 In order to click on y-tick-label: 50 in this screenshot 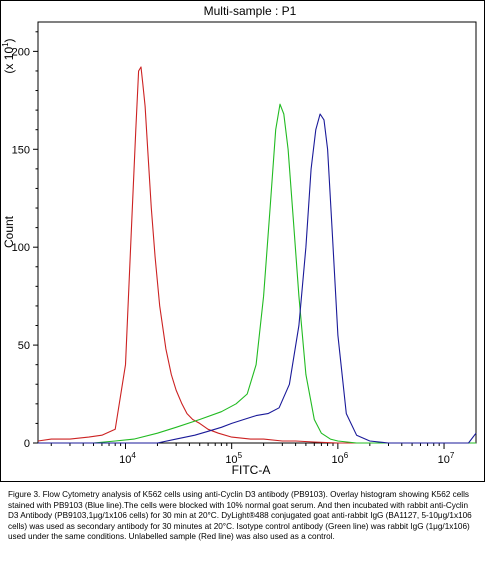, I will do `click(24, 346)`.